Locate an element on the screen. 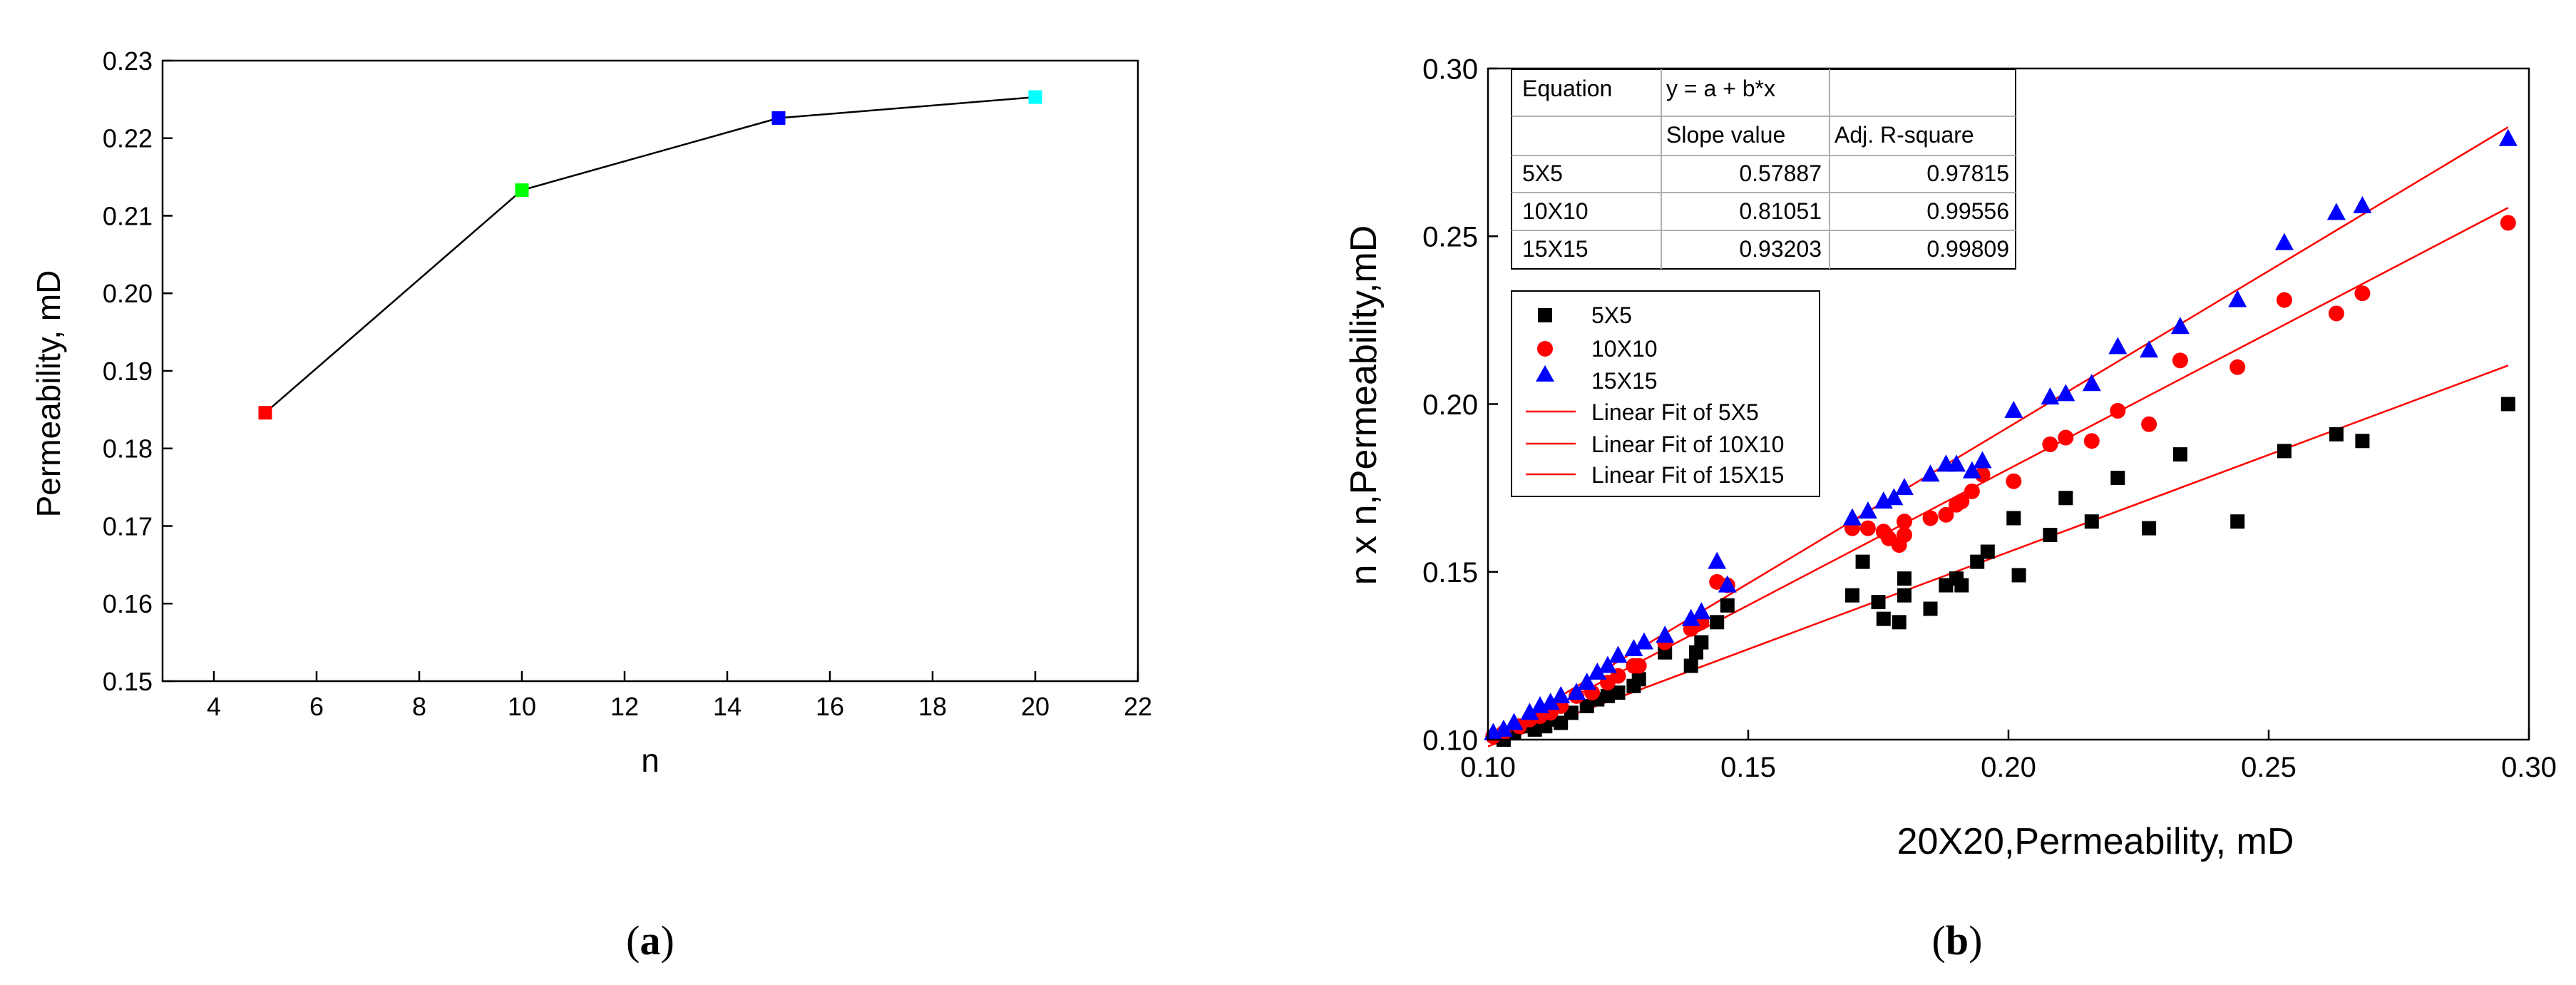  x-tick-label: 18 is located at coordinates (932, 706).